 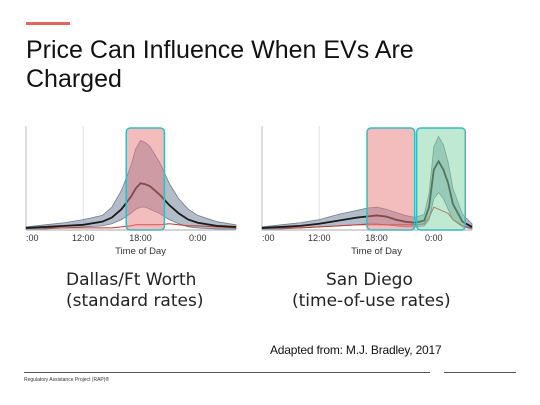 What do you see at coordinates (441, 179) in the screenshot?
I see `san-diego-highlight-green` at bounding box center [441, 179].